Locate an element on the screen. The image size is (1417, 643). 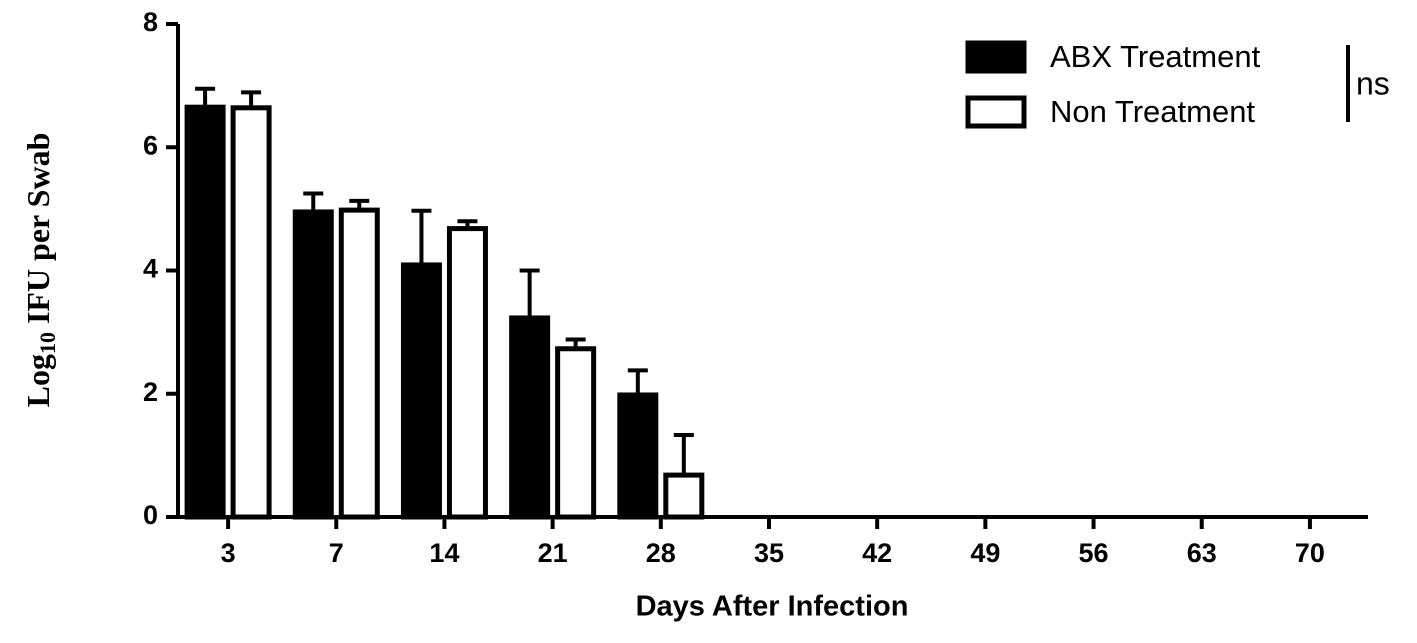
legend-label: Non Treatment is located at coordinates (1152, 111).